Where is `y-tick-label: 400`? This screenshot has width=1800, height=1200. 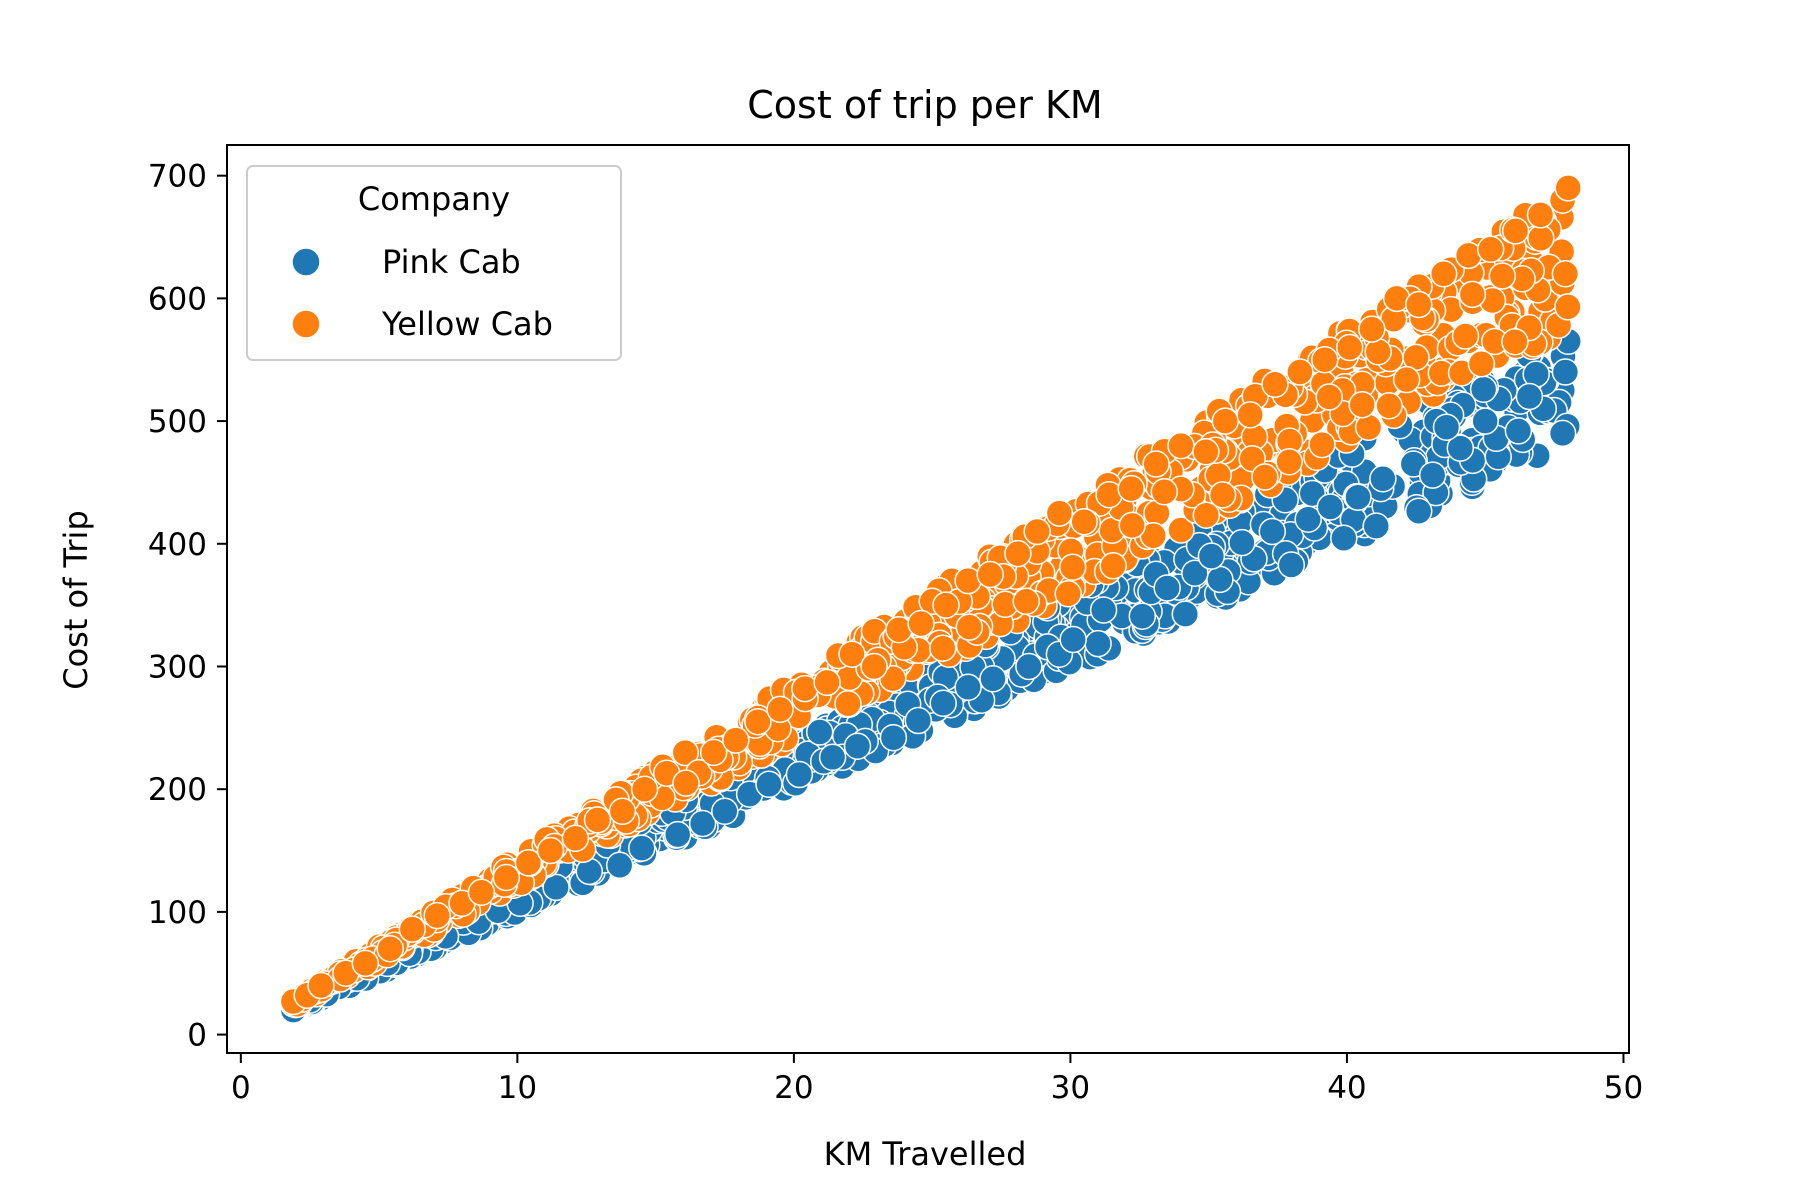 y-tick-label: 400 is located at coordinates (177, 545).